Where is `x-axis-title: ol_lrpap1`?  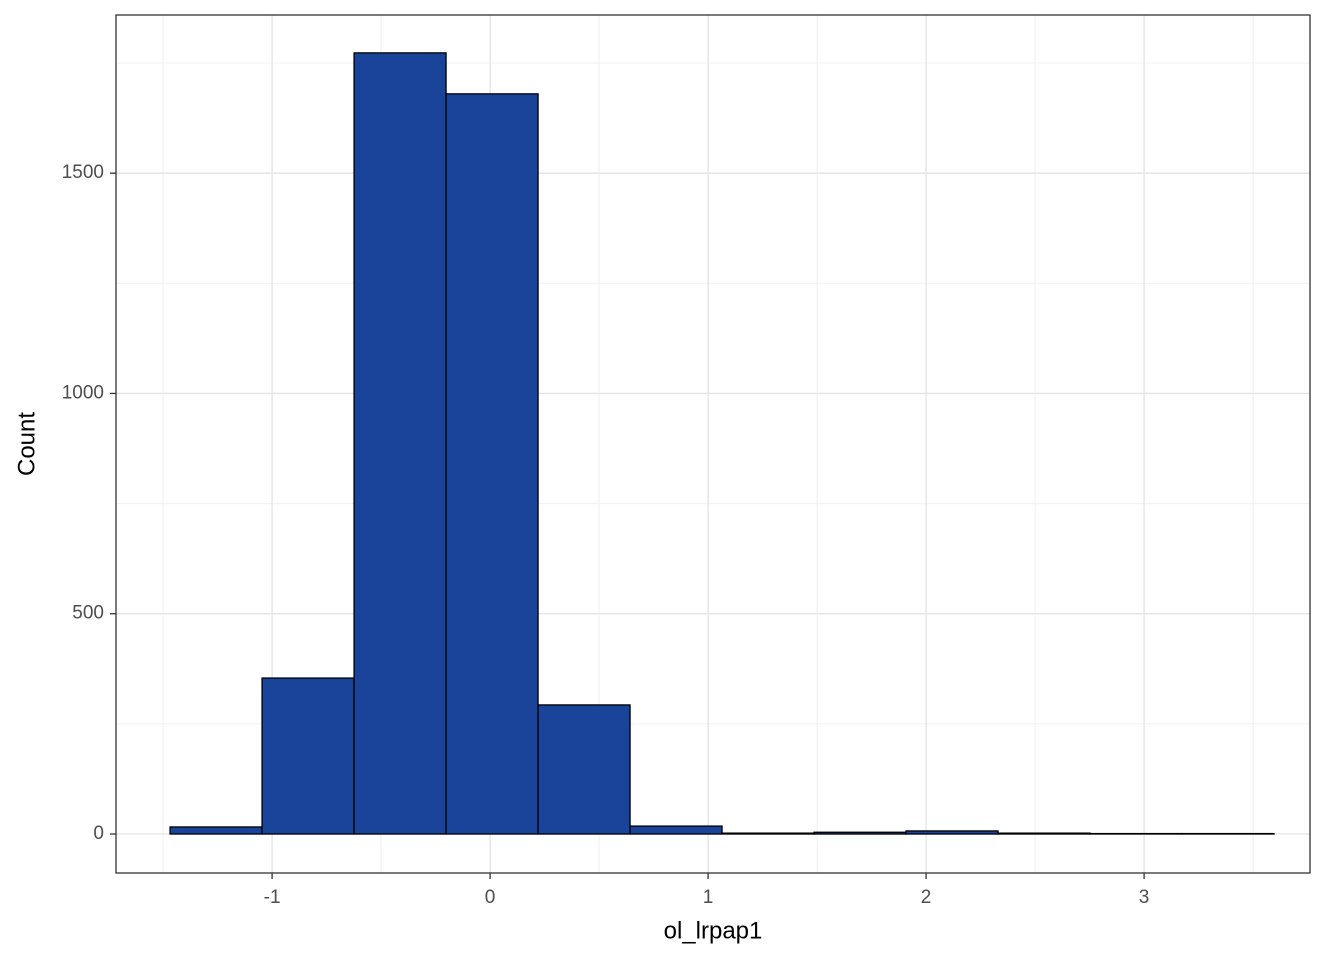 x-axis-title: ol_lrpap1 is located at coordinates (713, 930).